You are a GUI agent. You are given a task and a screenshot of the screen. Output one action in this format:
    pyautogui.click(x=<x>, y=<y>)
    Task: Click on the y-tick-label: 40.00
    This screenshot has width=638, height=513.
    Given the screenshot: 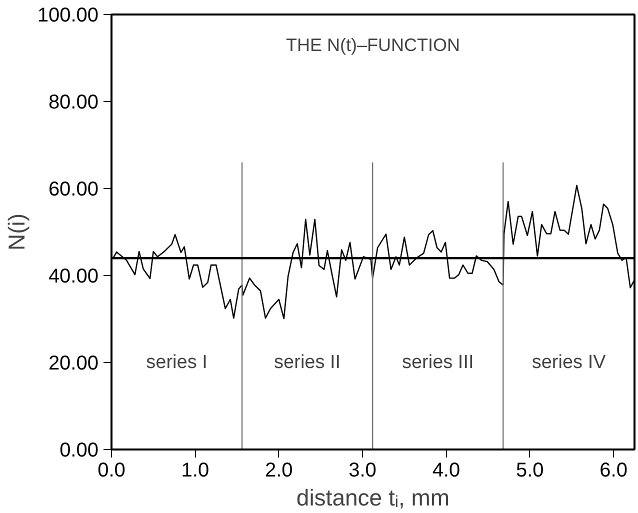 What is the action you would take?
    pyautogui.click(x=73, y=277)
    